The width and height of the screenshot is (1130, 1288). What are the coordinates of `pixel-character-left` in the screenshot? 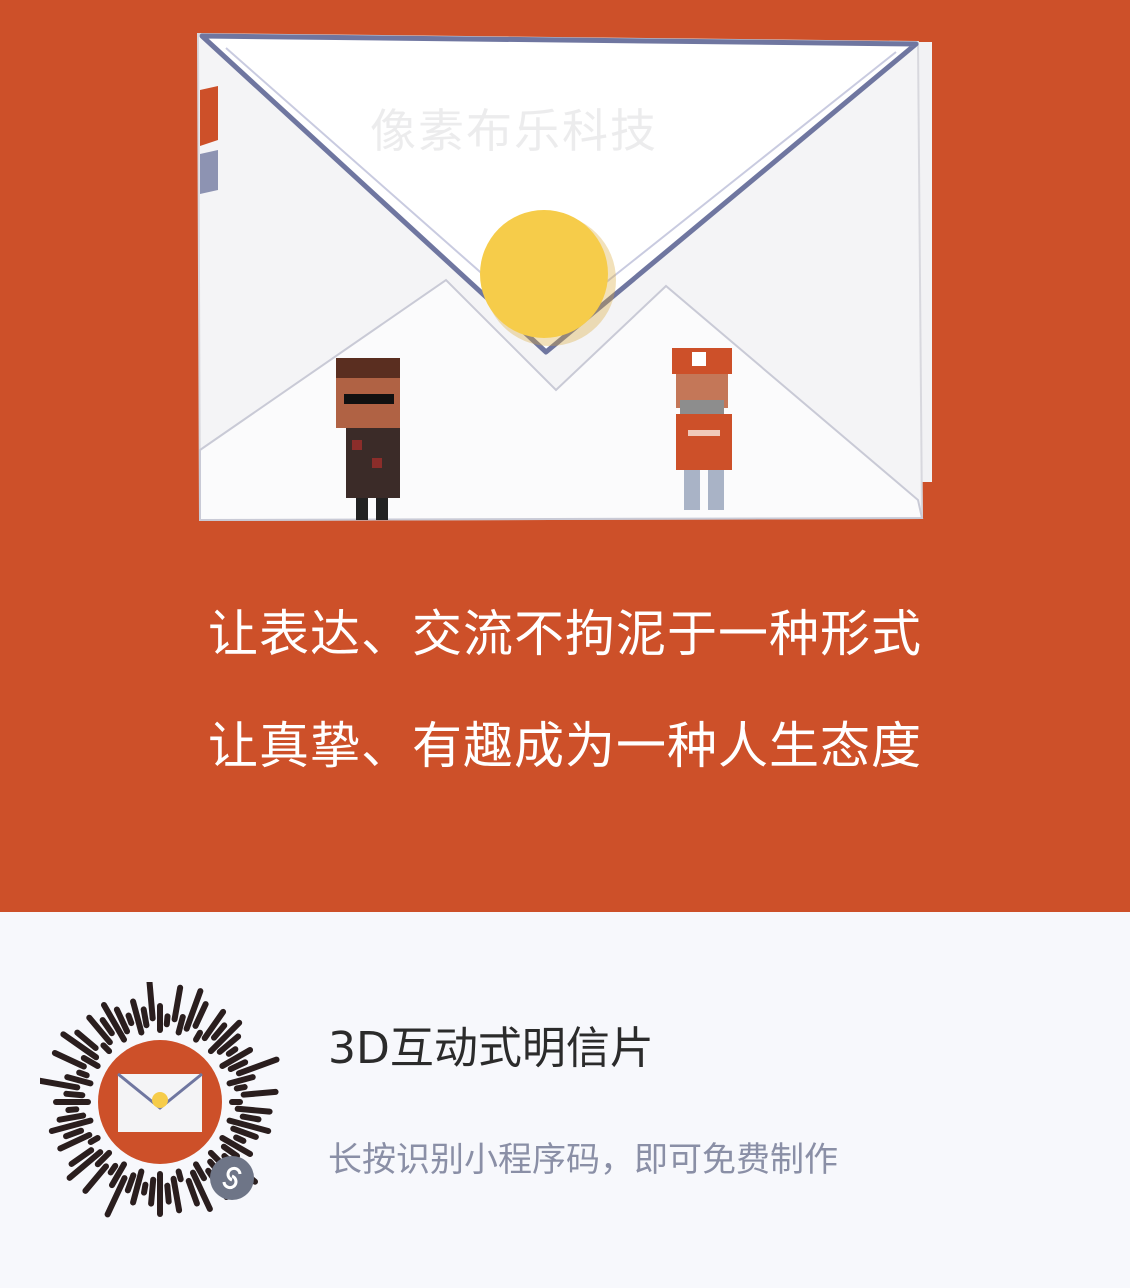 It's located at (368, 439).